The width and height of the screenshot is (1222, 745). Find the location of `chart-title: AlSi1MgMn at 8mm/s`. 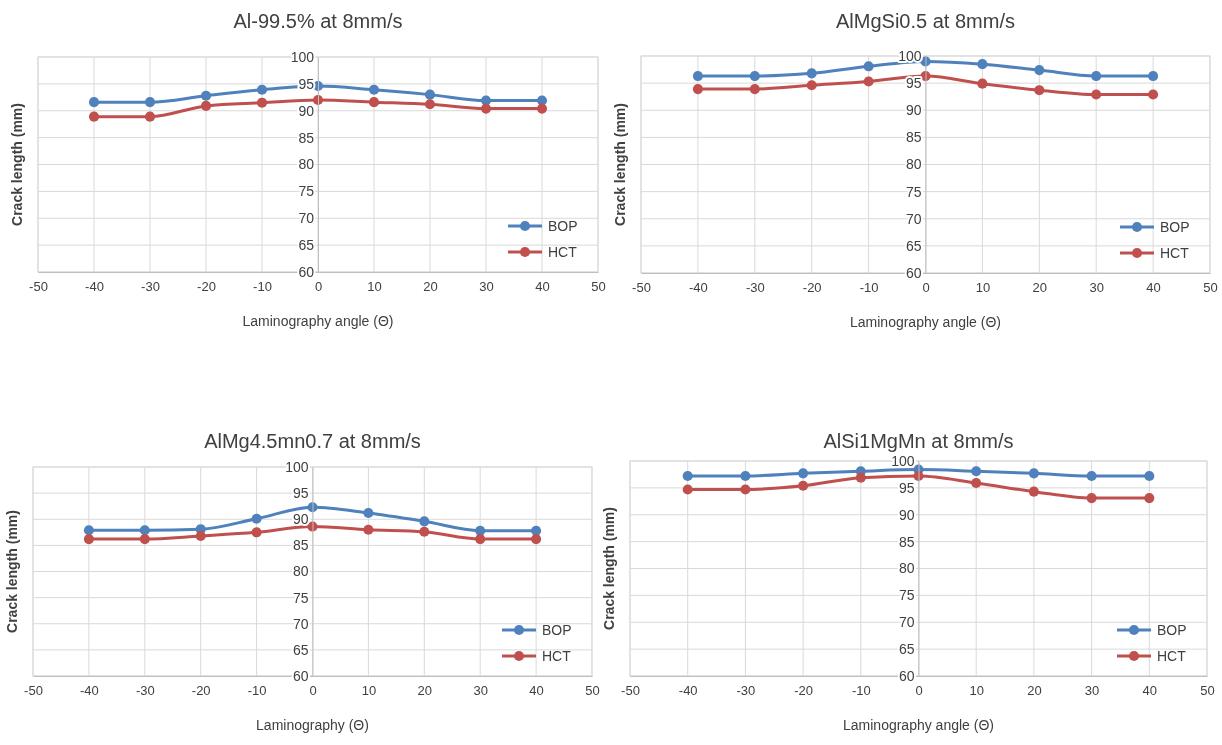

chart-title: AlSi1MgMn at 8mm/s is located at coordinates (918, 441).